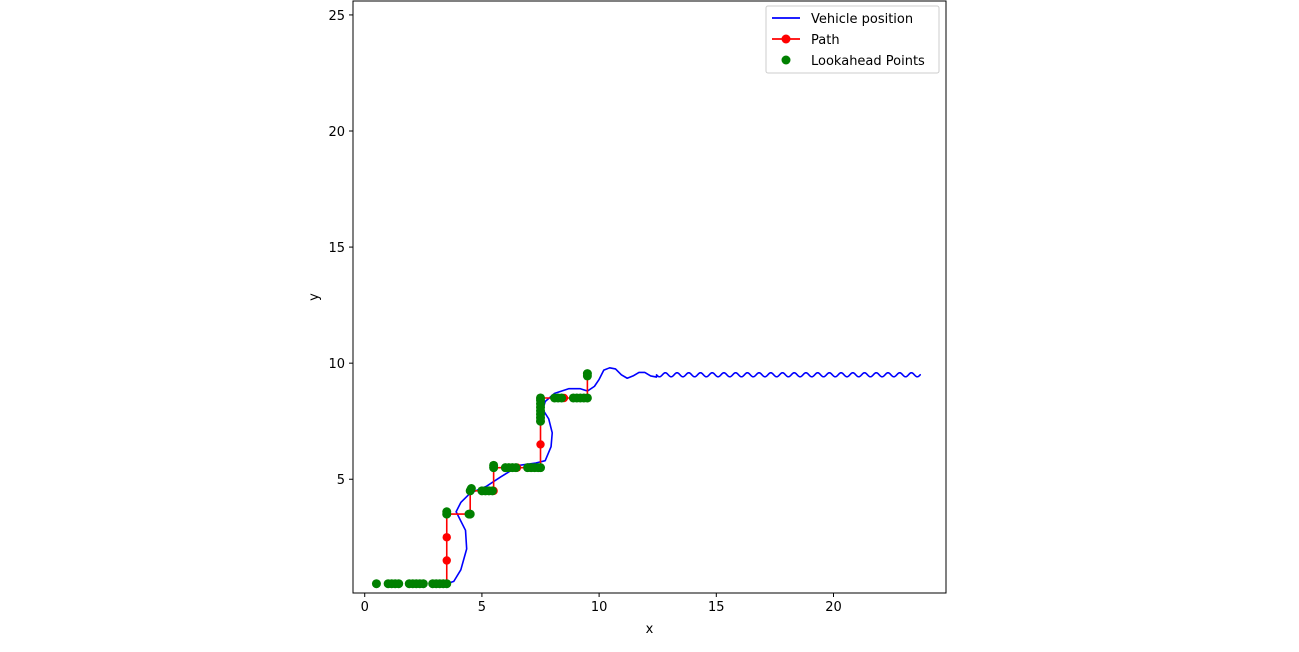 This screenshot has height=652, width=1299. I want to click on y-tick-label: 10, so click(336, 364).